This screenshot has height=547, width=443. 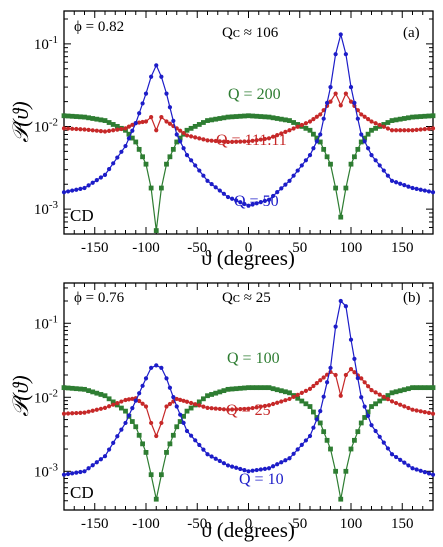 I want to click on panel-a-phi-annotation: ϕ = 0.82, so click(x=99, y=27).